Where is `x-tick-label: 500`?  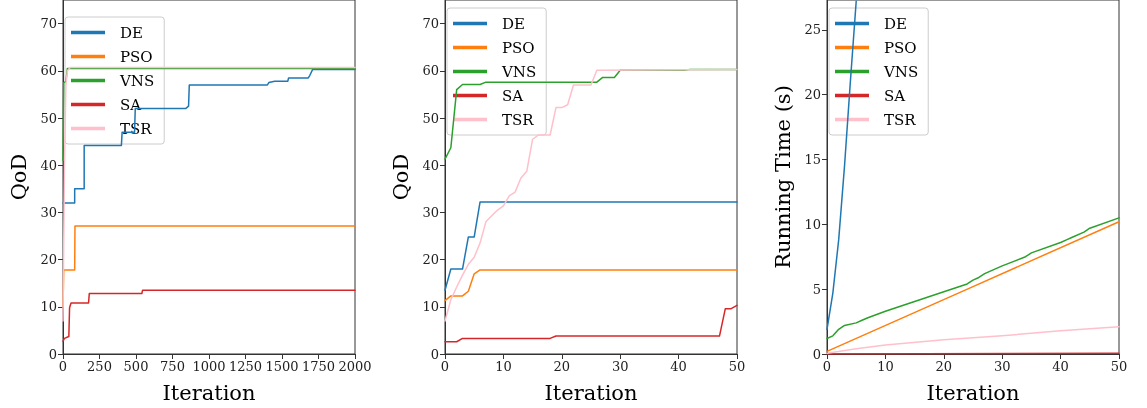
x-tick-label: 500 is located at coordinates (136, 366).